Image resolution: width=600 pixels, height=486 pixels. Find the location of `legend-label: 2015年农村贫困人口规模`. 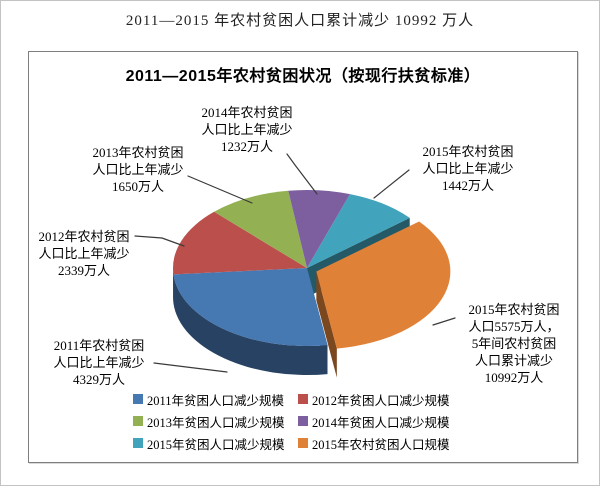

legend-label: 2015年农村贫困人口规模 is located at coordinates (381, 444).